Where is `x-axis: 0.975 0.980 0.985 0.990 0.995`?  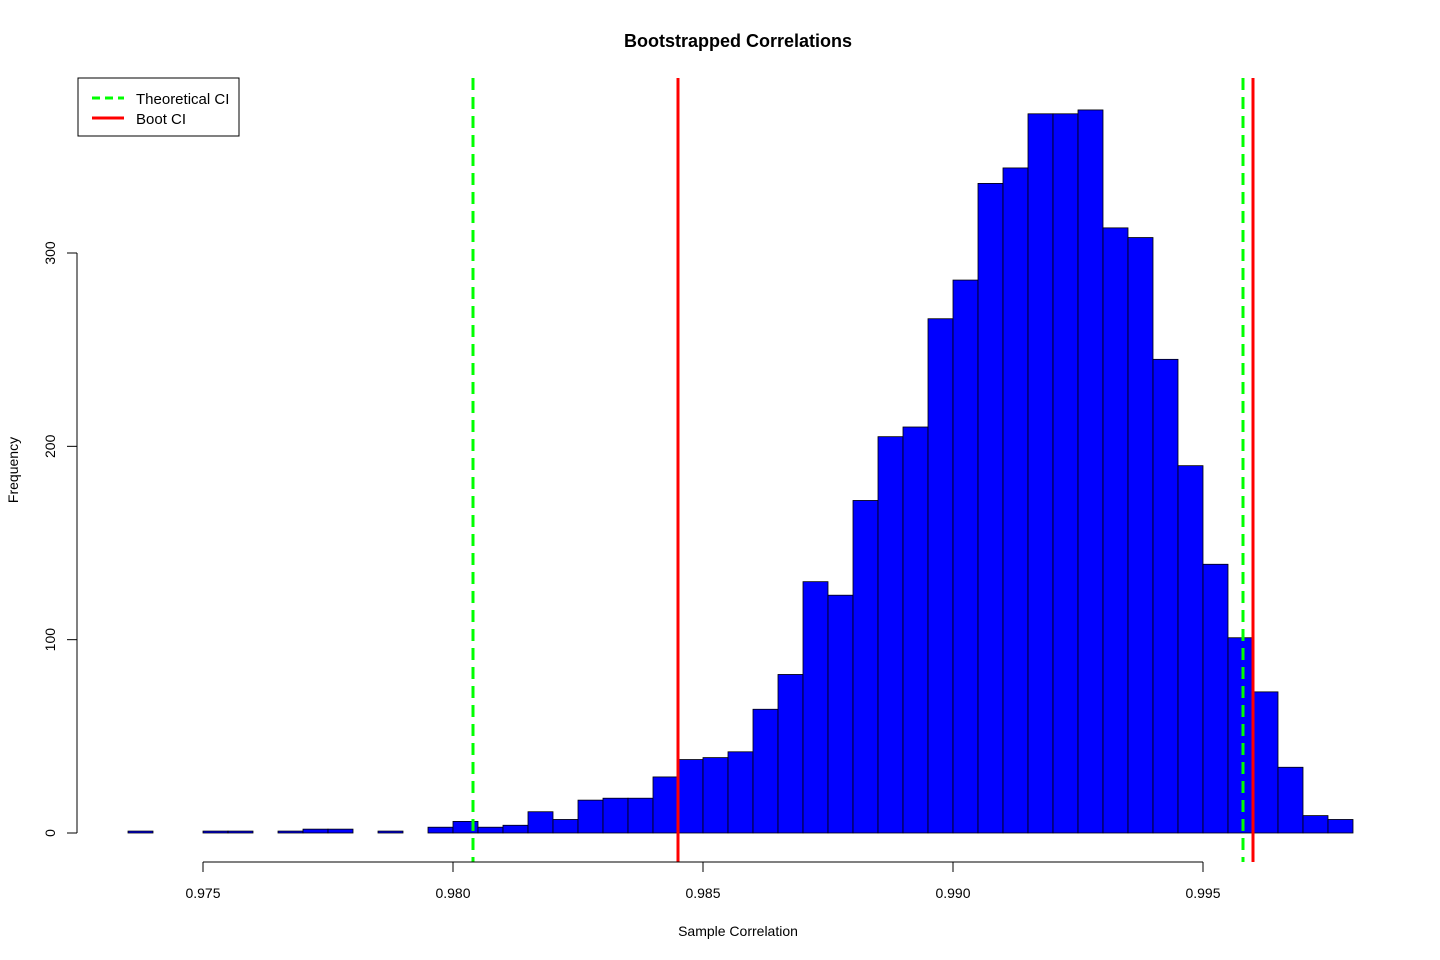 x-axis: 0.975 0.980 0.985 0.990 0.995 is located at coordinates (703, 881).